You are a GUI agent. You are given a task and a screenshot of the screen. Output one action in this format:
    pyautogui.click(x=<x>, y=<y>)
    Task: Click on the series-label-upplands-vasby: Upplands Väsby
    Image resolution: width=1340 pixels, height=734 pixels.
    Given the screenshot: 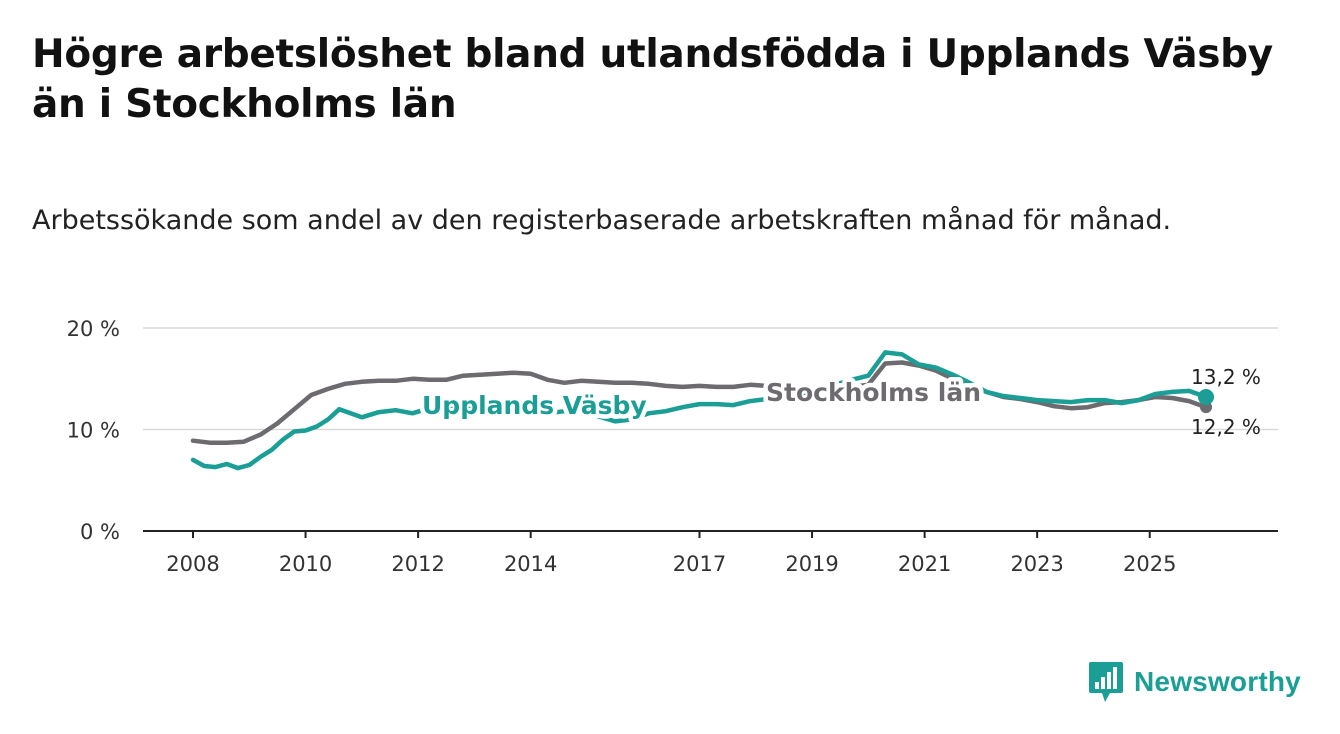 What is the action you would take?
    pyautogui.click(x=534, y=405)
    